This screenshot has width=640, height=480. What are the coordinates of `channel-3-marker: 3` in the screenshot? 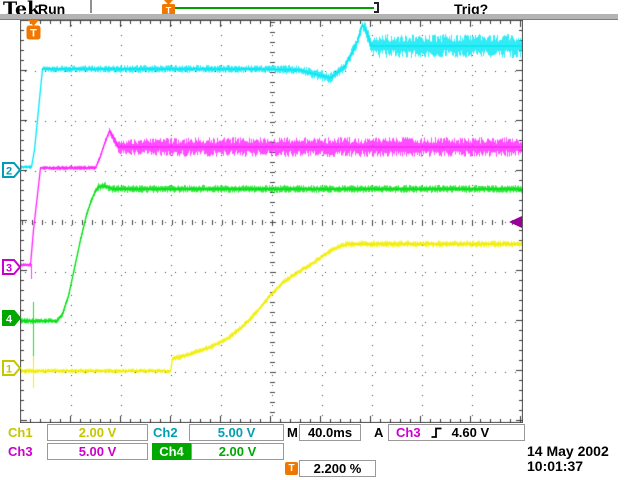 It's located at (11, 267).